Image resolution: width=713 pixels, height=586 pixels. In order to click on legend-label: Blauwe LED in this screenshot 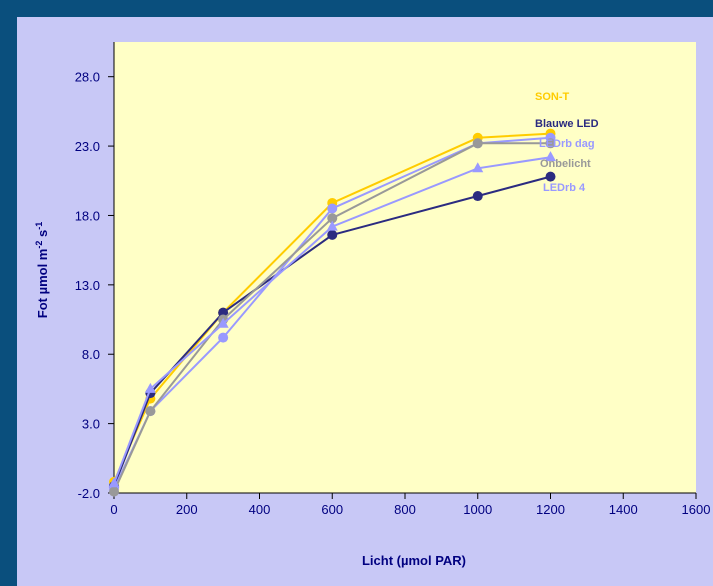, I will do `click(567, 124)`.